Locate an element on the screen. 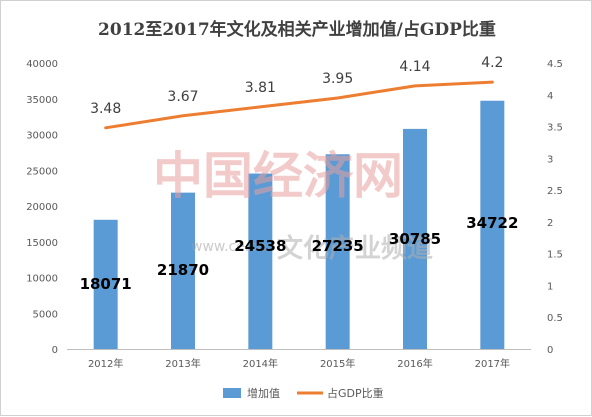 This screenshot has width=592, height=417. right-axis-tick-label: 4 is located at coordinates (550, 96).